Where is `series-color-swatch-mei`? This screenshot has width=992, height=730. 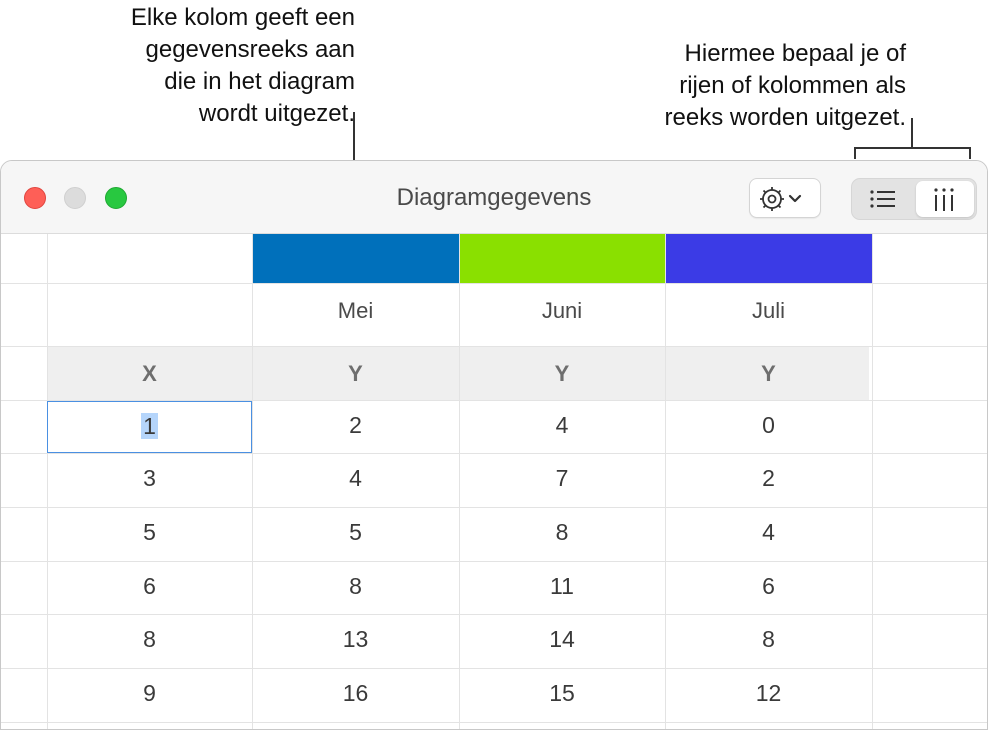
series-color-swatch-mei is located at coordinates (355, 258).